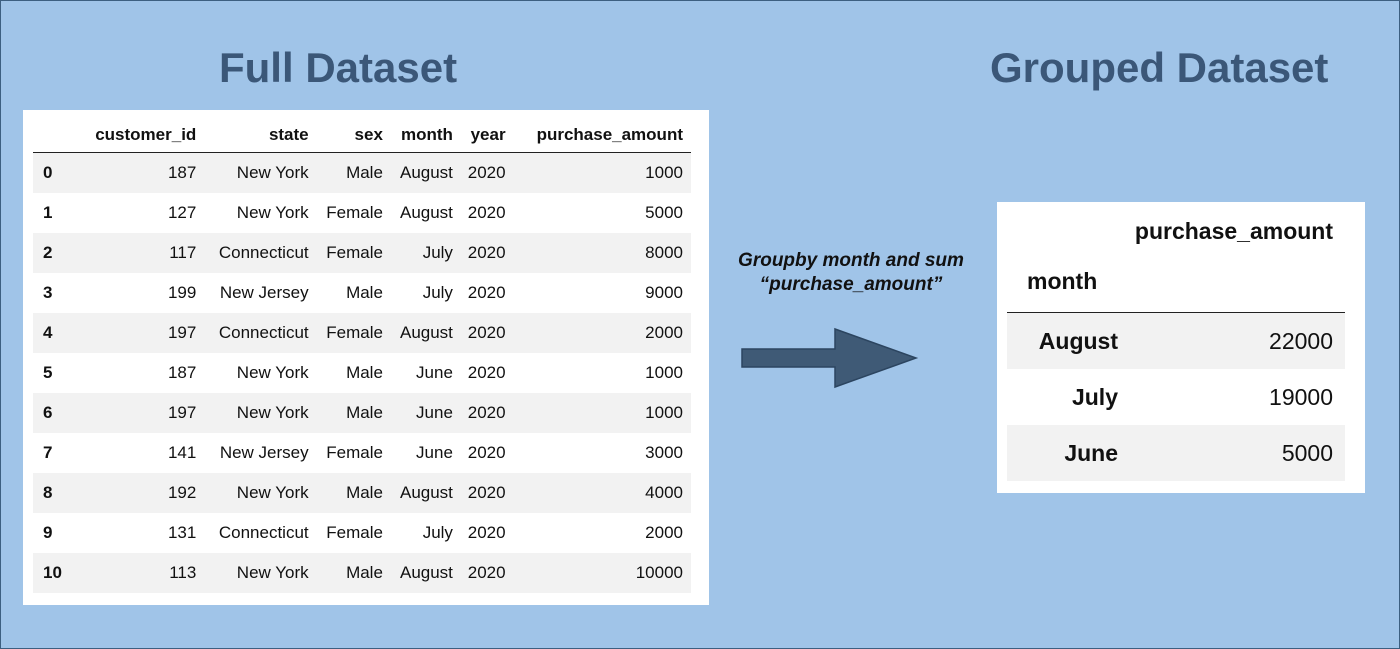 This screenshot has width=1400, height=649. I want to click on cell-purchase-amount: 4000, so click(664, 492).